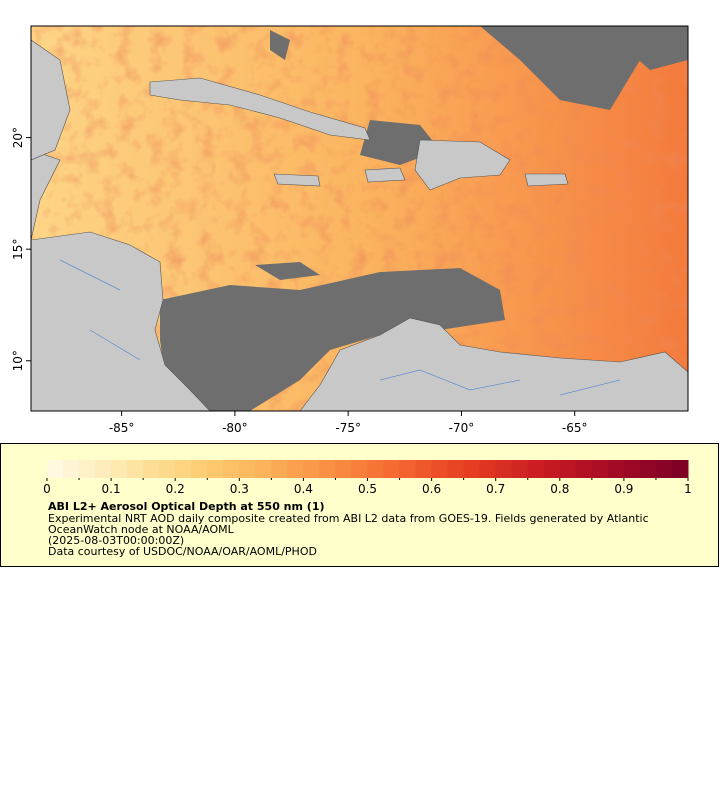  I want to click on colorbar-tick-label: 0.2, so click(175, 489).